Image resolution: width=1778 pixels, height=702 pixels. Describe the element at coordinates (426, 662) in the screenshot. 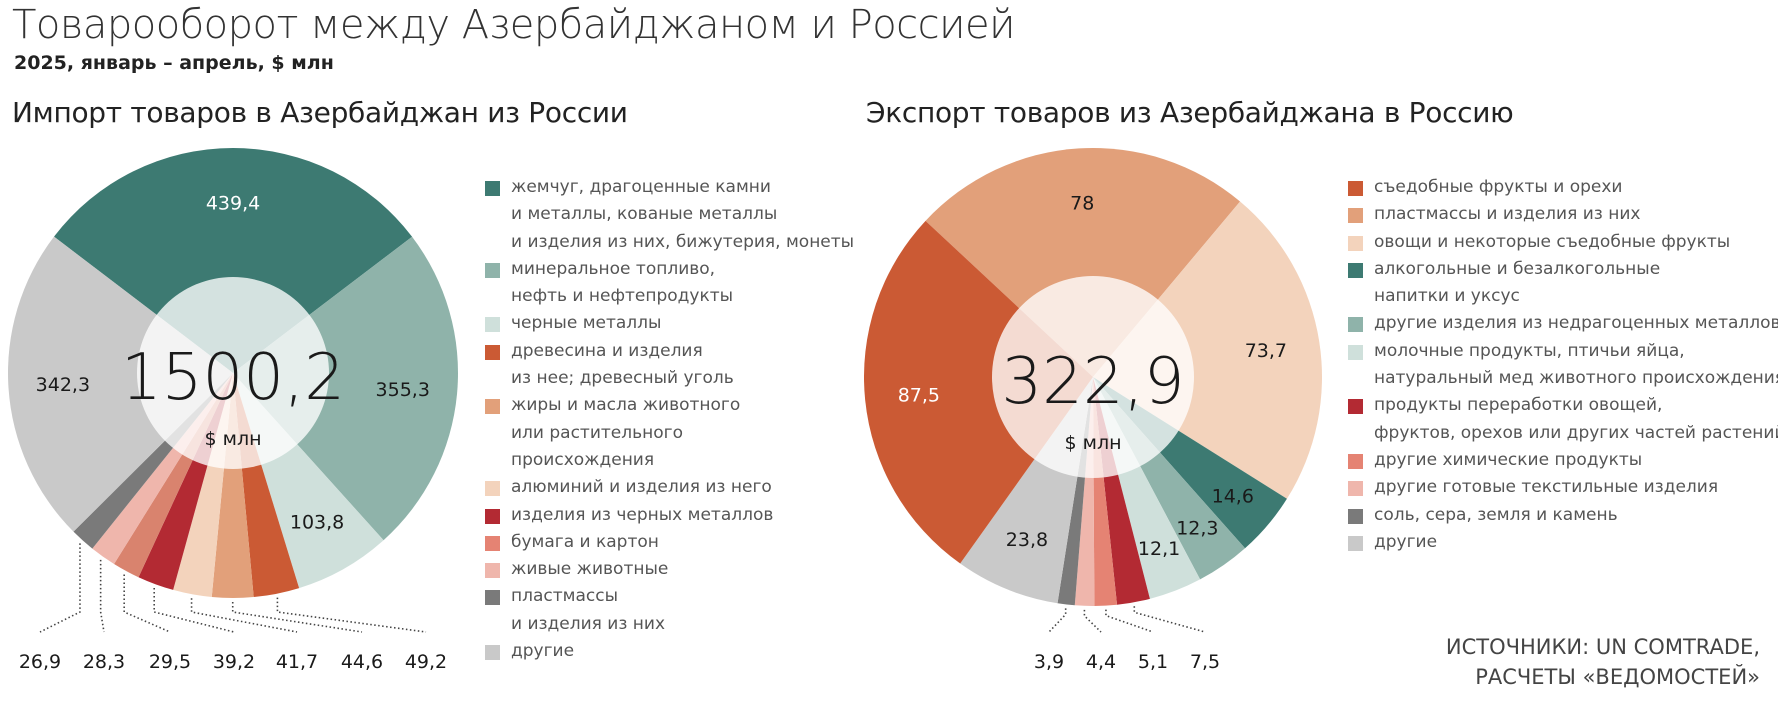

I see `import-slice-label-3: 49,2` at that location.